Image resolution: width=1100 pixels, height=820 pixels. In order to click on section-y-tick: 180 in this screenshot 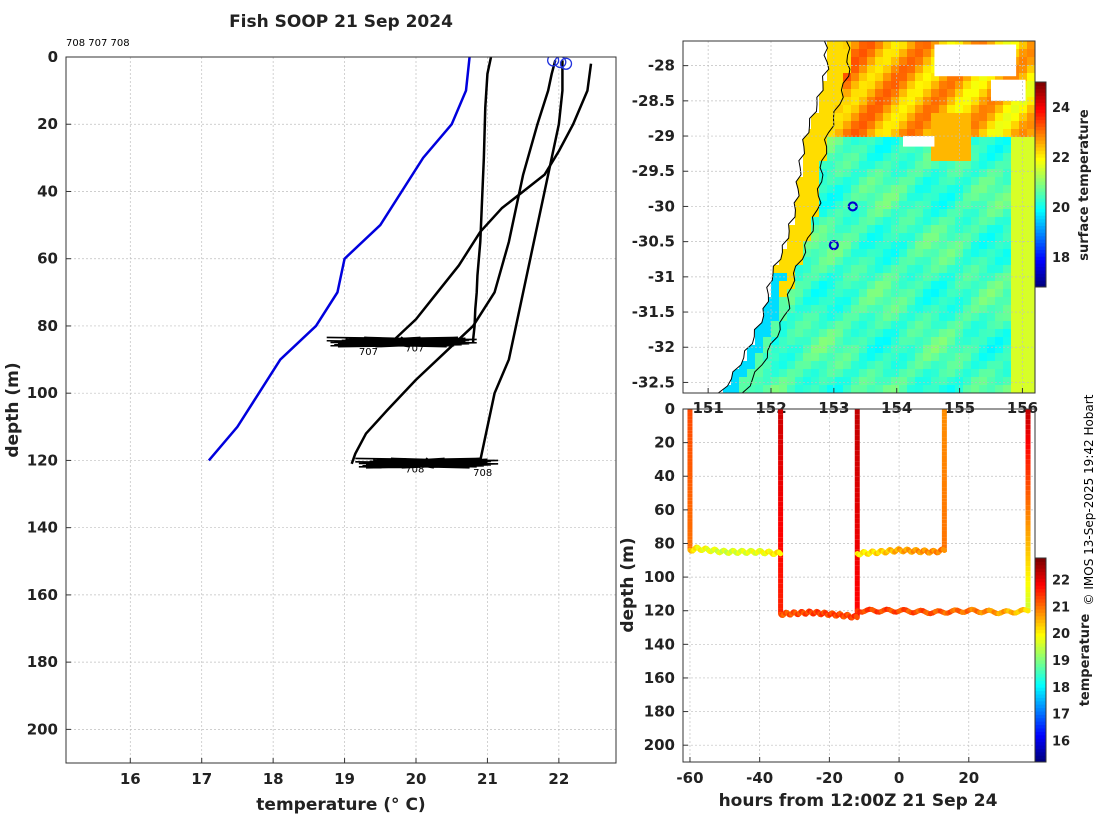, I will do `click(659, 712)`.